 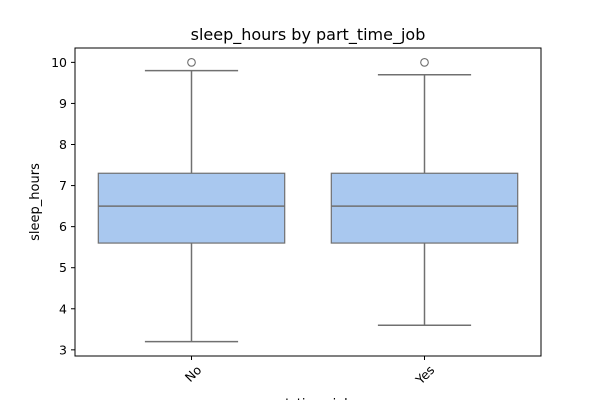 What do you see at coordinates (63, 349) in the screenshot?
I see `y-tick-label: 3` at bounding box center [63, 349].